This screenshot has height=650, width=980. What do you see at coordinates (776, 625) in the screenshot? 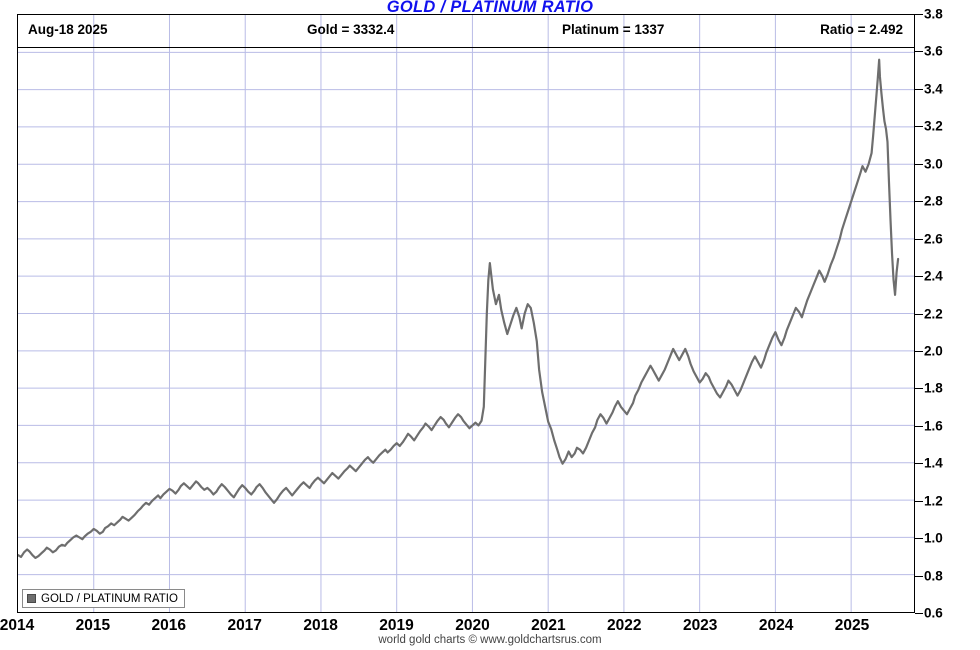
I see `x-tick-label: 2024` at bounding box center [776, 625].